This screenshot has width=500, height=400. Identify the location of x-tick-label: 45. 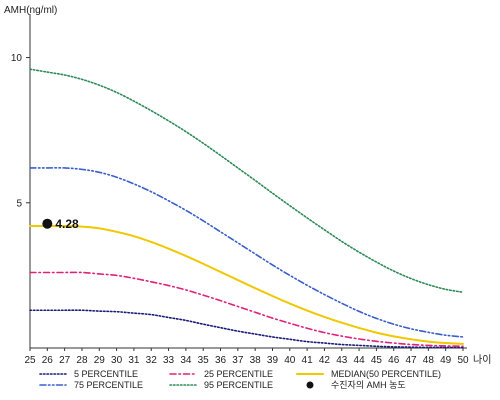
(377, 360).